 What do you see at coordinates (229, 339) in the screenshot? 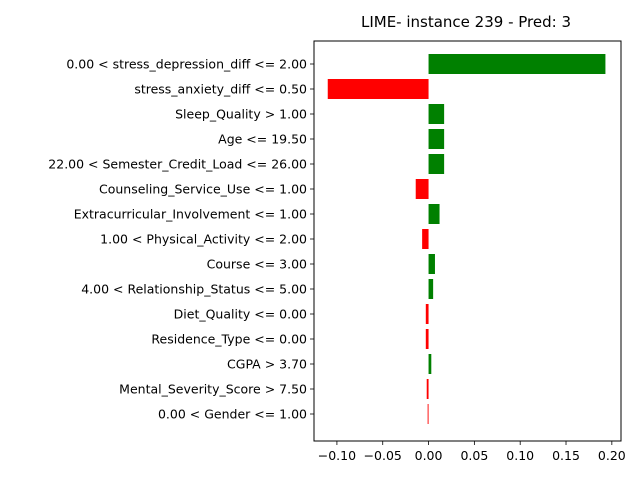
I see `y-tick-label: Residence_Type <= 0.00` at bounding box center [229, 339].